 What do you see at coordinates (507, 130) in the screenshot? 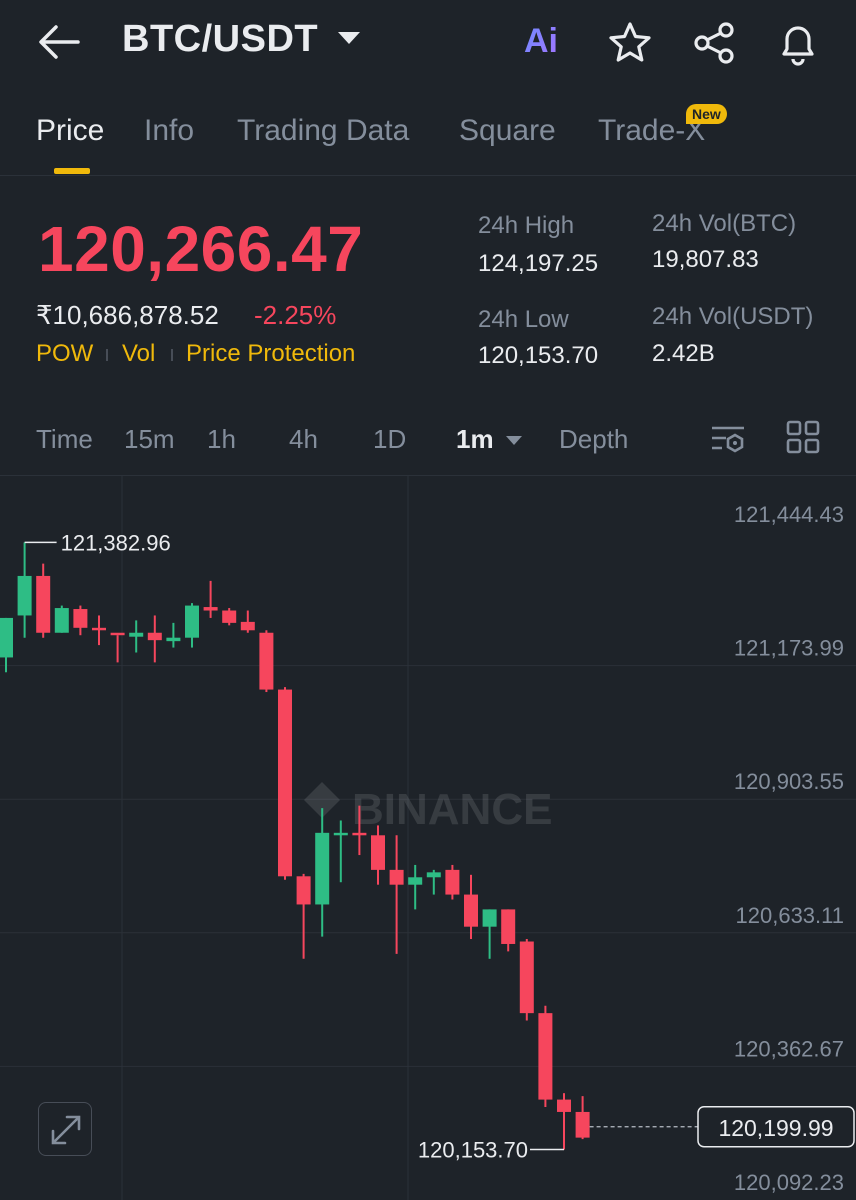
I see `tab-square: Square` at bounding box center [507, 130].